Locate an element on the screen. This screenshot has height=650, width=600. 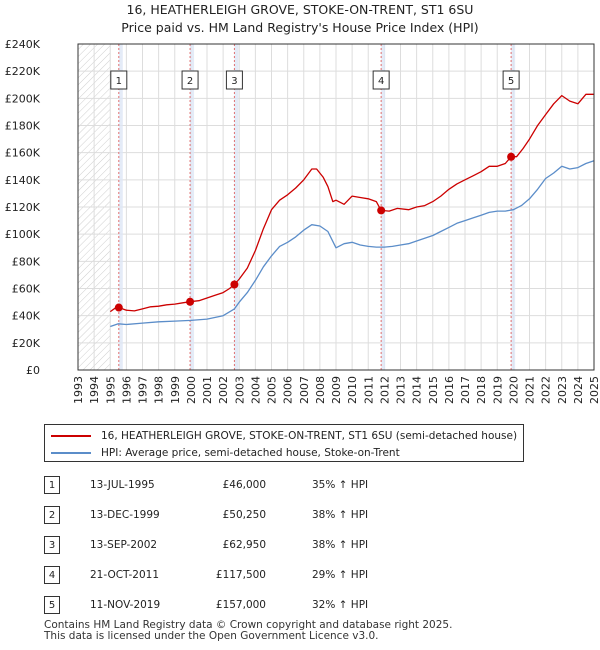
x-tick-label: 2003 is located at coordinates (239, 390).